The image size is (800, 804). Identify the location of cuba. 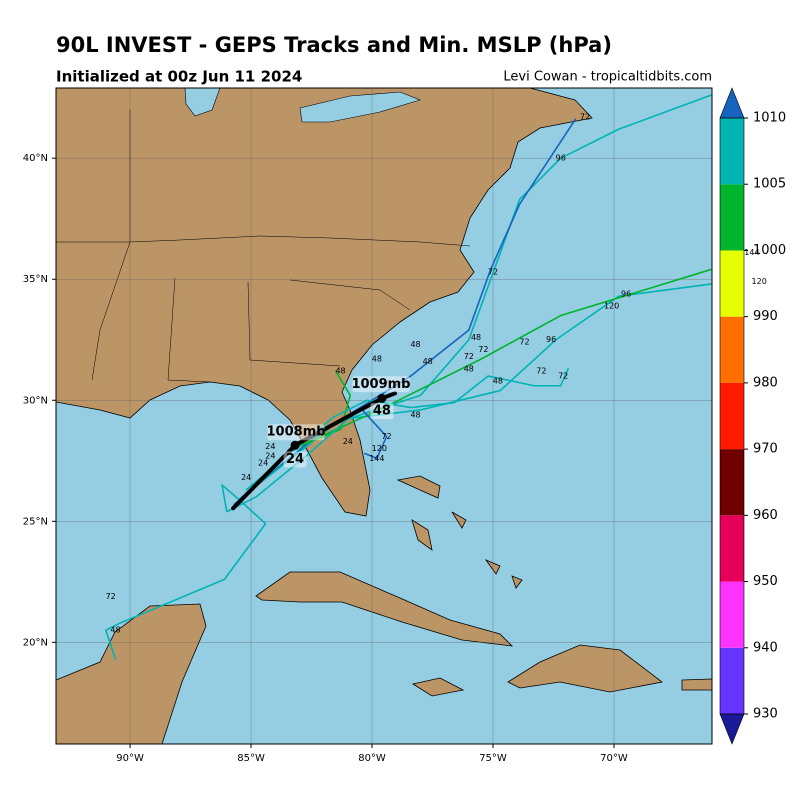
(384, 609).